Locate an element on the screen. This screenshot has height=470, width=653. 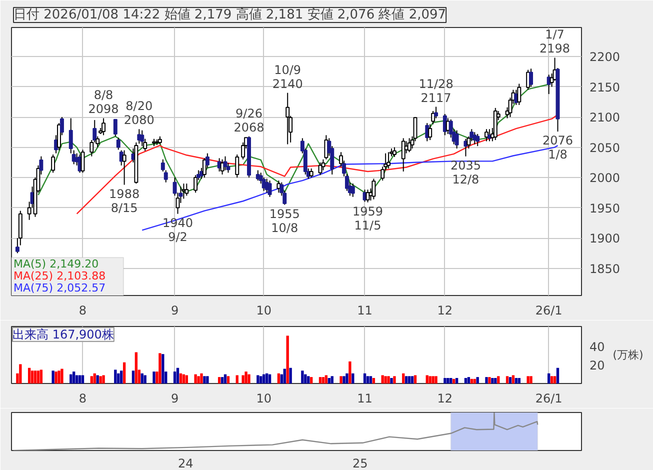
text: MA(75) 2,052.57 is located at coordinates (60, 288).